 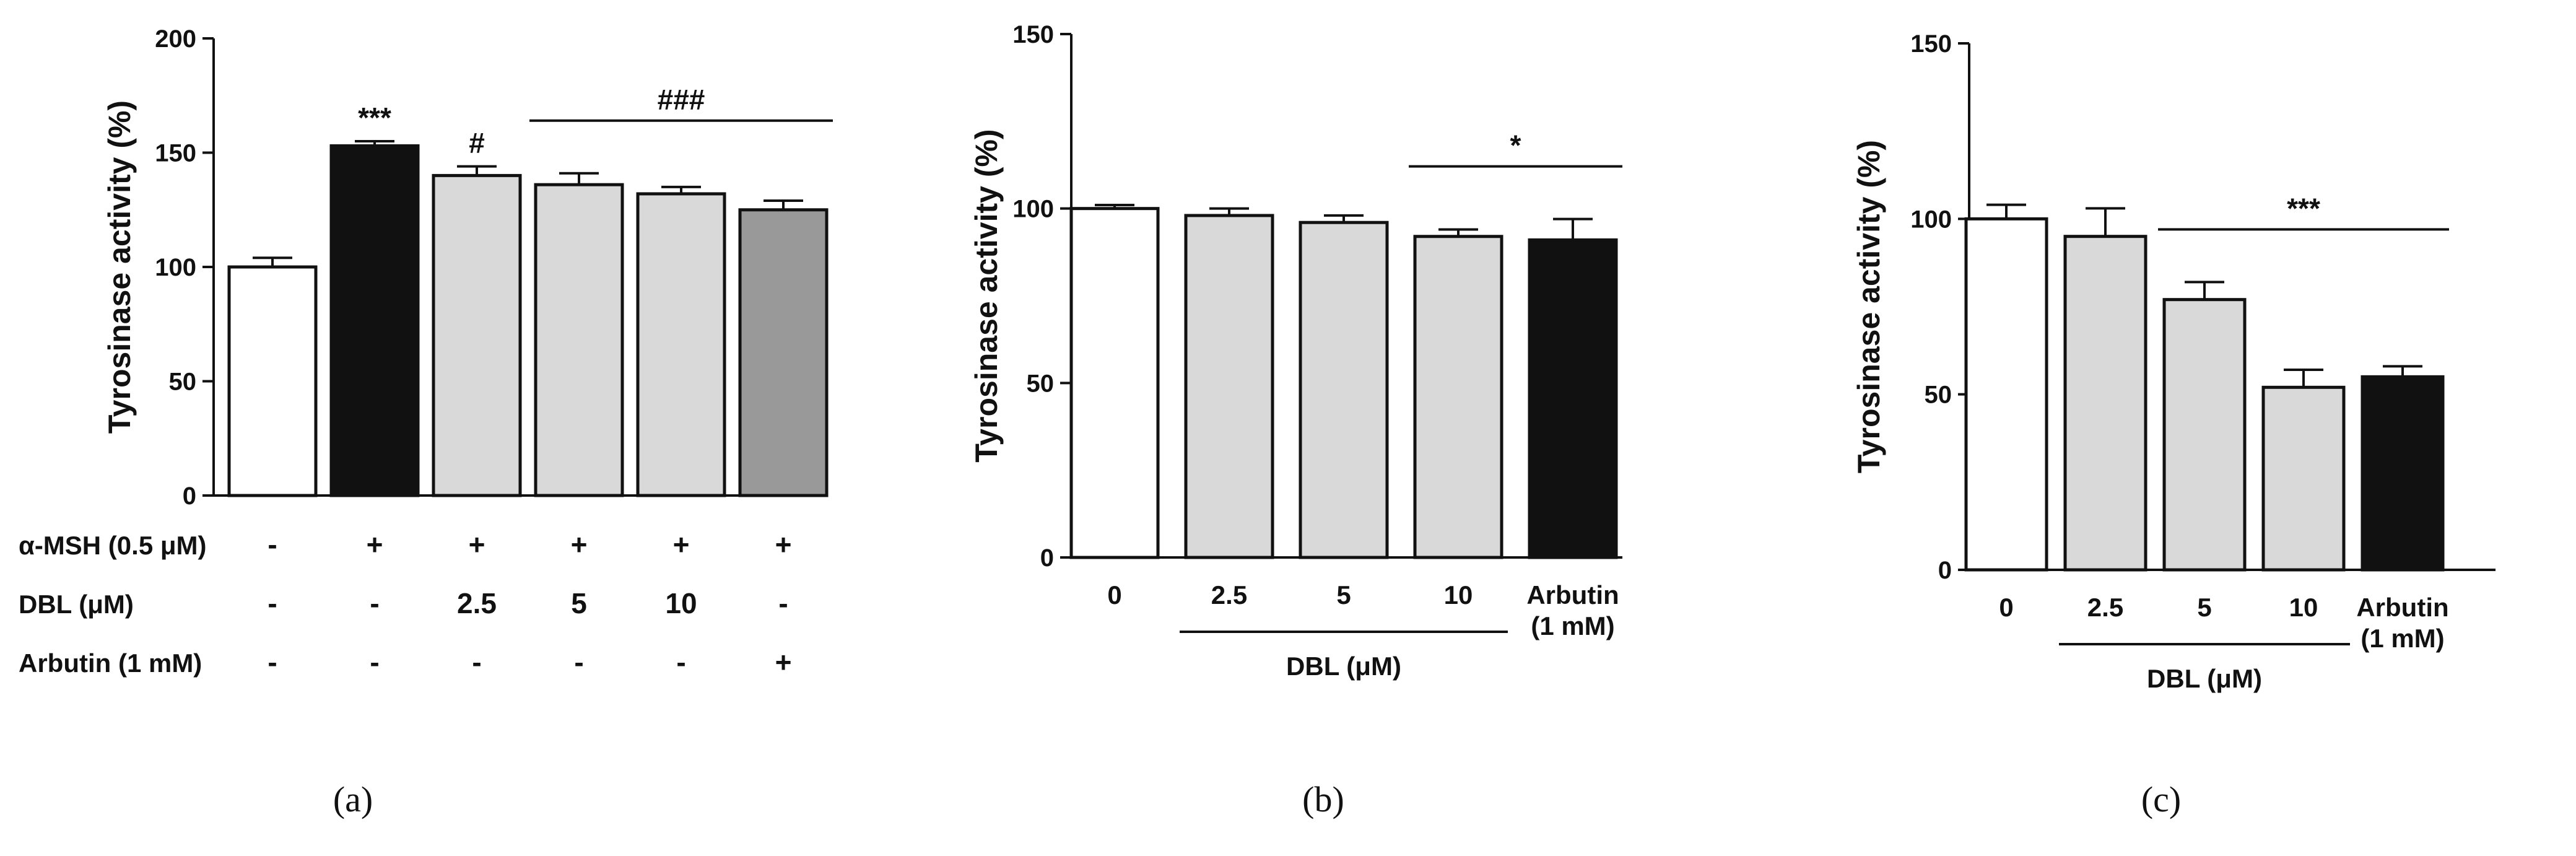 I want to click on treatment-row-label: α-MSH (0.5 μM), so click(x=113, y=545).